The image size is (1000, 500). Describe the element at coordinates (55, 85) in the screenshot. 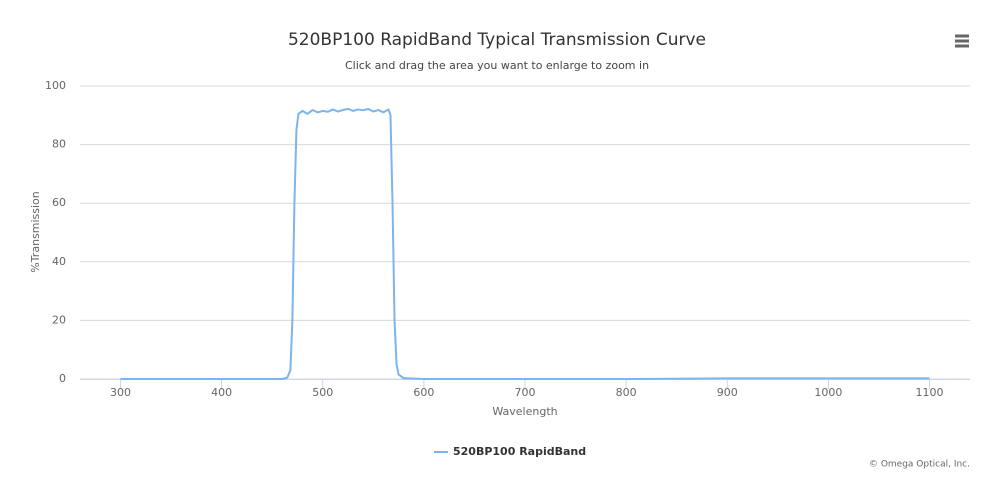

I see `y-tick-label: 100` at that location.